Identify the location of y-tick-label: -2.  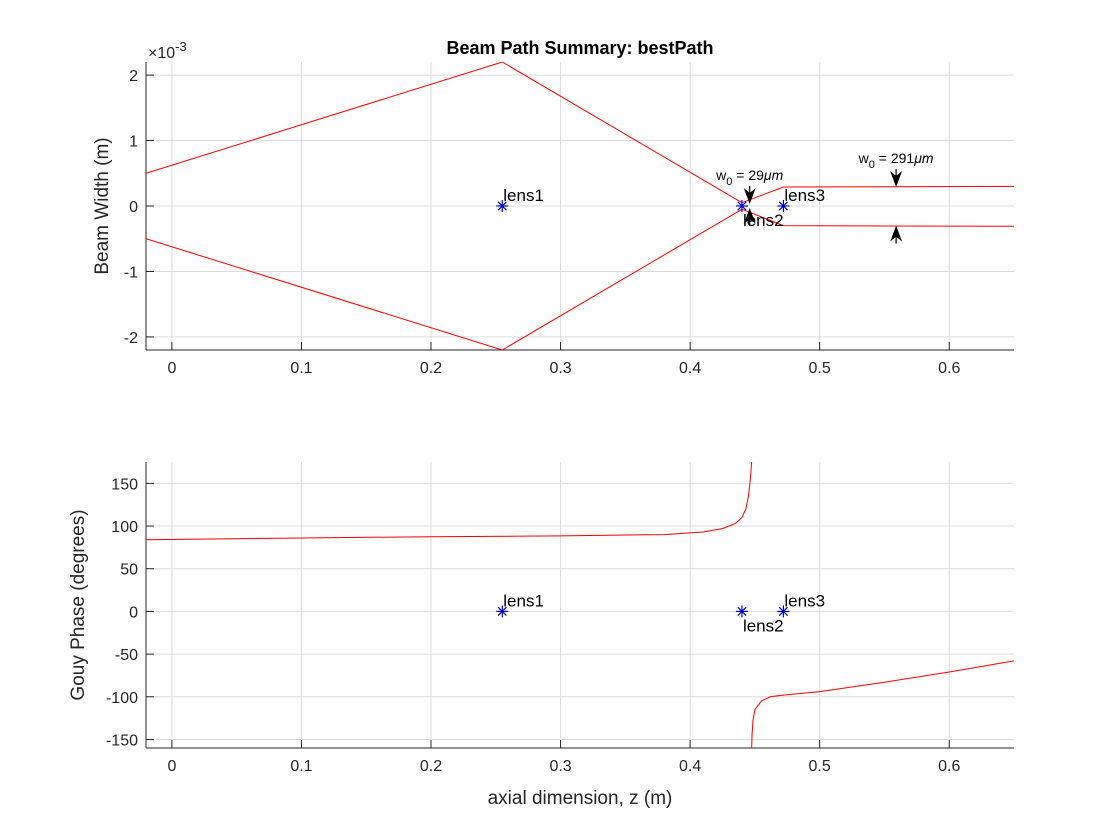
(131, 338).